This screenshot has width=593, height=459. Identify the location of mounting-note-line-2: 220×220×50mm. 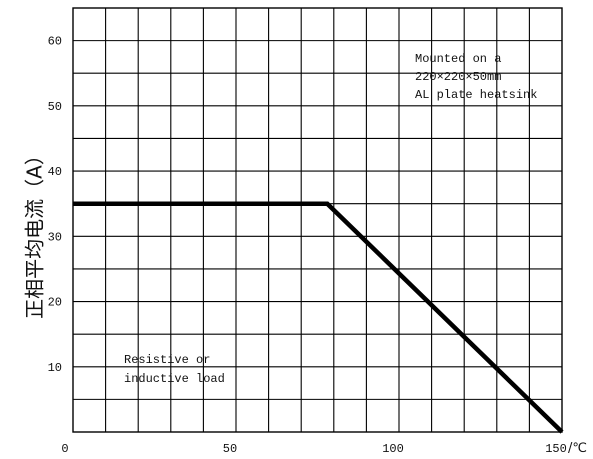
(458, 77).